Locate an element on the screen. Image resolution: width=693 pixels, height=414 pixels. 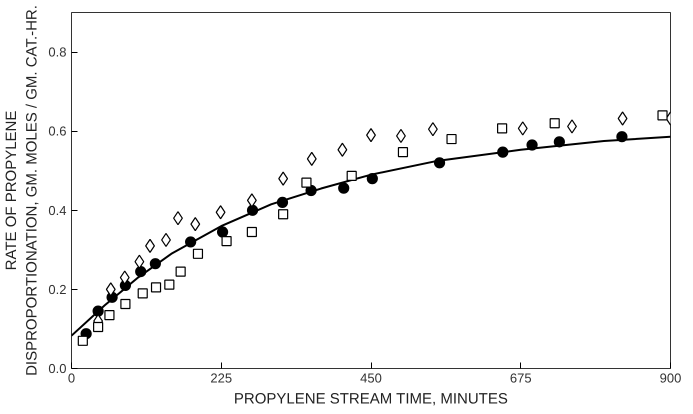
y-tick-label: 0.8 is located at coordinates (57, 52).